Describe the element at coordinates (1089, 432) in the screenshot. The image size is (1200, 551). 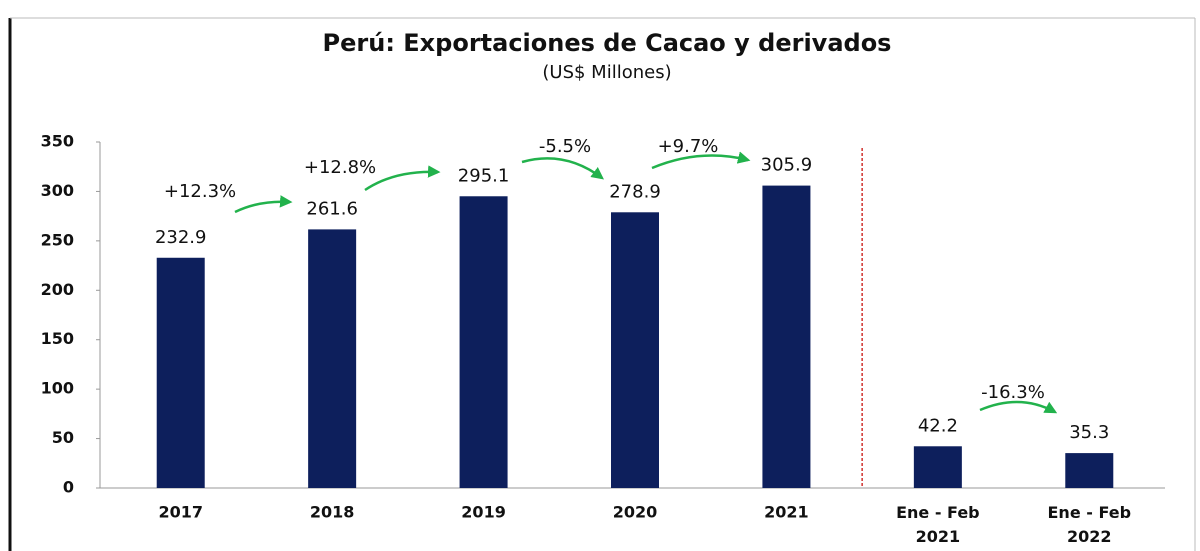
I see `value-label: 35.3` at that location.